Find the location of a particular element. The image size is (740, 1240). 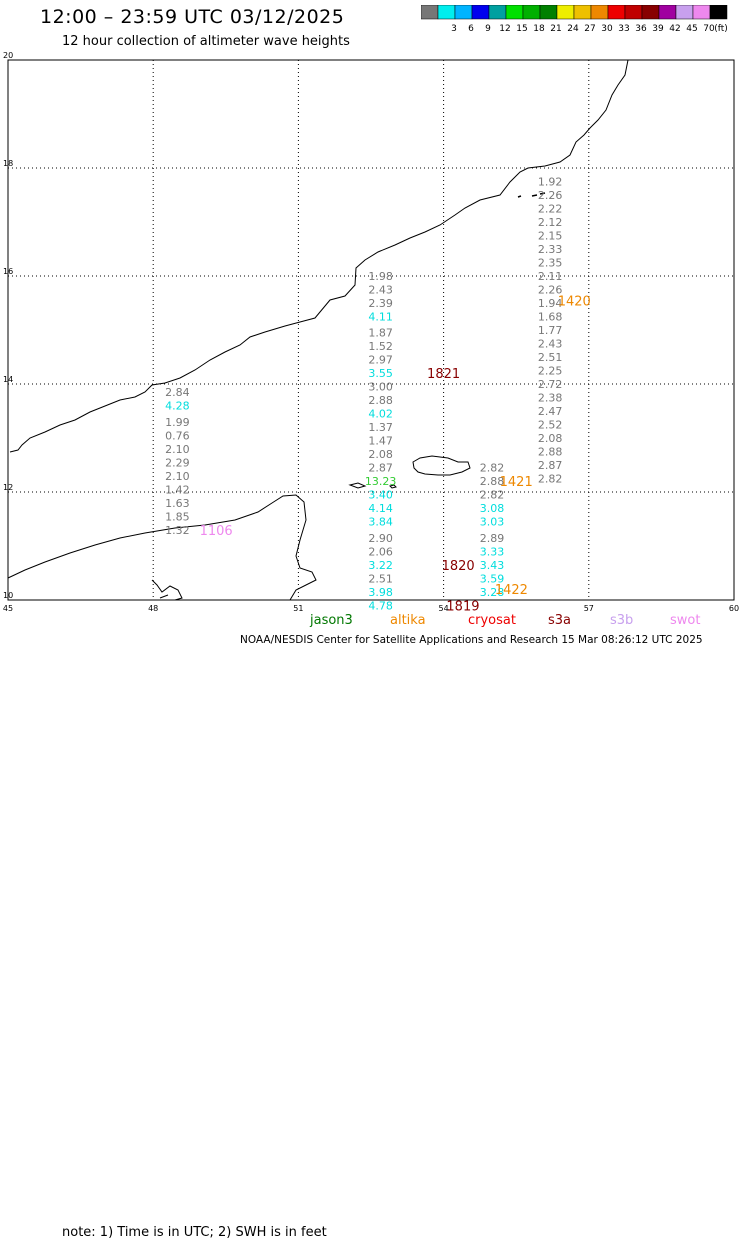

wave-height-value: 3.43 is located at coordinates (492, 565).